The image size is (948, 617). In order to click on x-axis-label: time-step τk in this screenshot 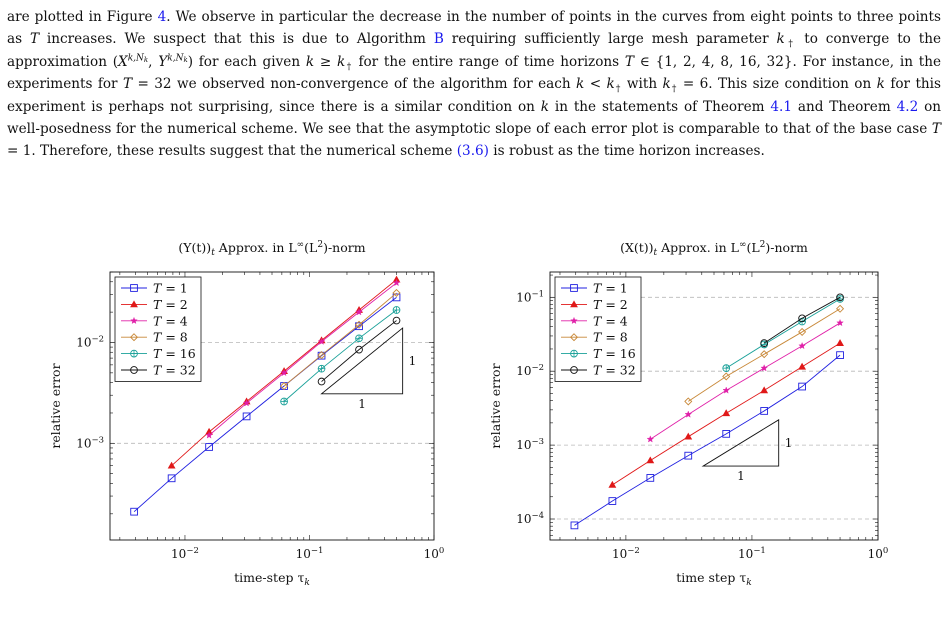, I will do `click(272, 579)`.